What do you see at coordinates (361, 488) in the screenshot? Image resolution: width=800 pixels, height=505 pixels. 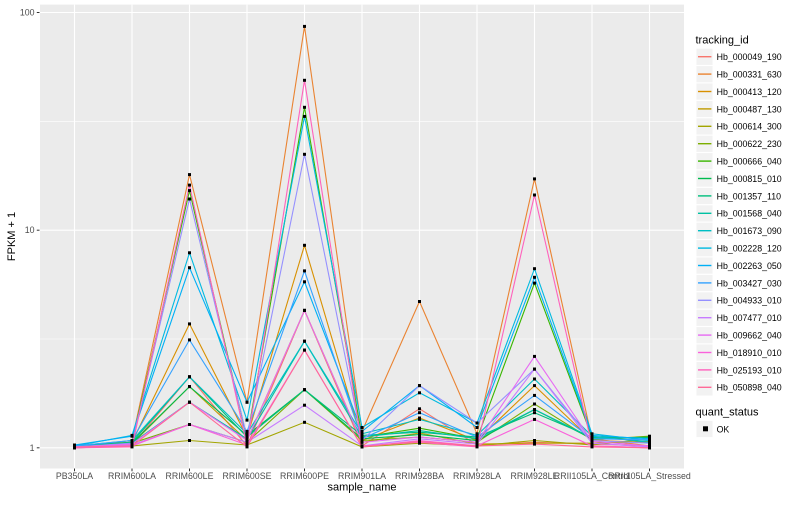 I see `svg-text: sample_name` at bounding box center [361, 488].